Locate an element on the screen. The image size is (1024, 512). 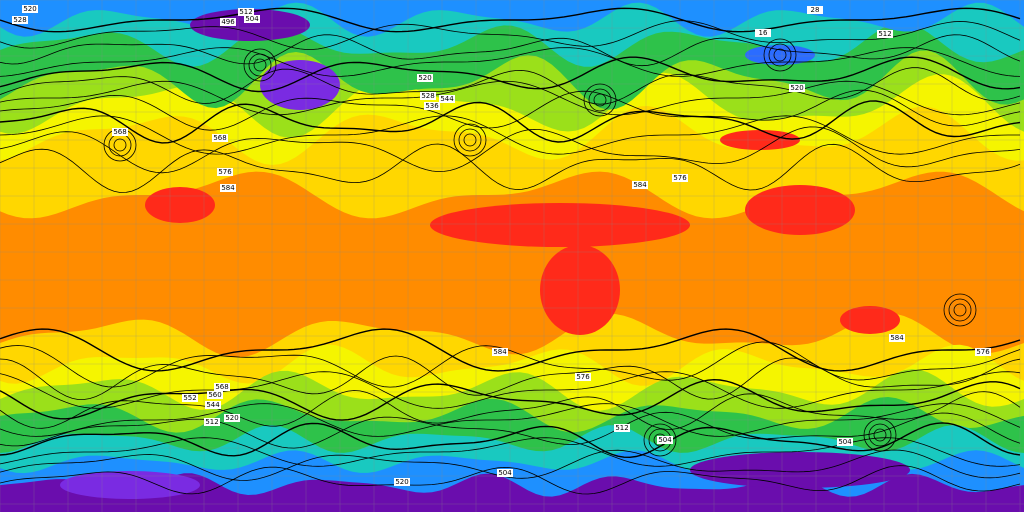
contour-label: 544 is located at coordinates (213, 405).